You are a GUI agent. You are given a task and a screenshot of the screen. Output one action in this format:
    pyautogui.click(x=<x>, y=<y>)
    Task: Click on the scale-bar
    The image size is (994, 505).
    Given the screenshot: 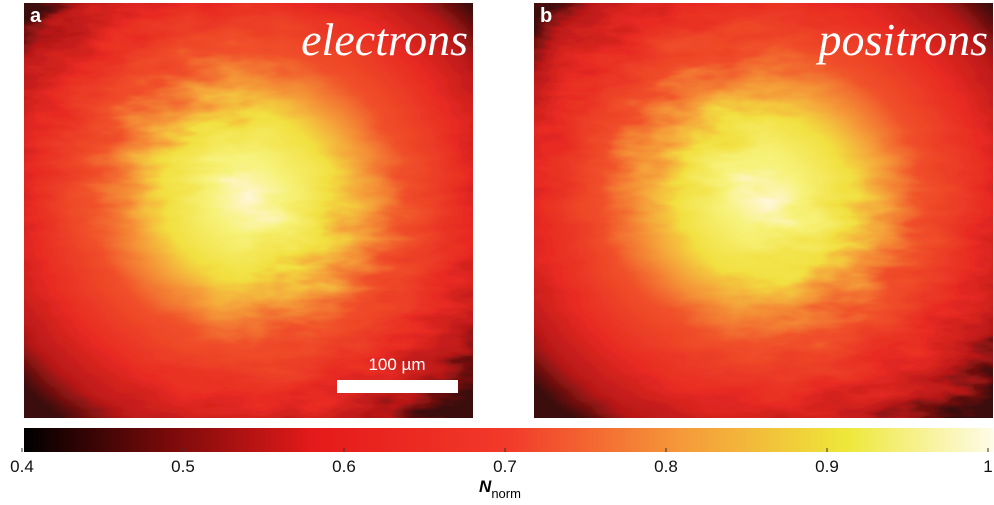 What is the action you would take?
    pyautogui.click(x=397, y=386)
    